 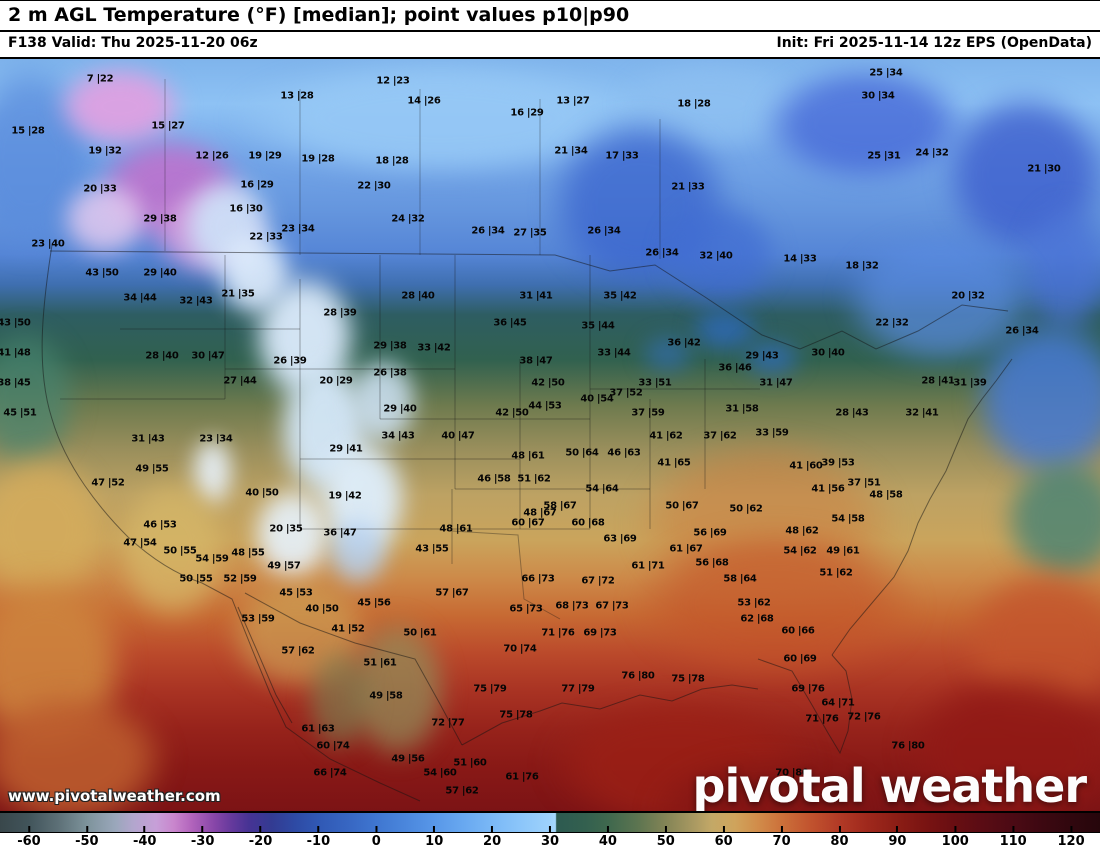 I want to click on baja-coastline, so click(x=265, y=665).